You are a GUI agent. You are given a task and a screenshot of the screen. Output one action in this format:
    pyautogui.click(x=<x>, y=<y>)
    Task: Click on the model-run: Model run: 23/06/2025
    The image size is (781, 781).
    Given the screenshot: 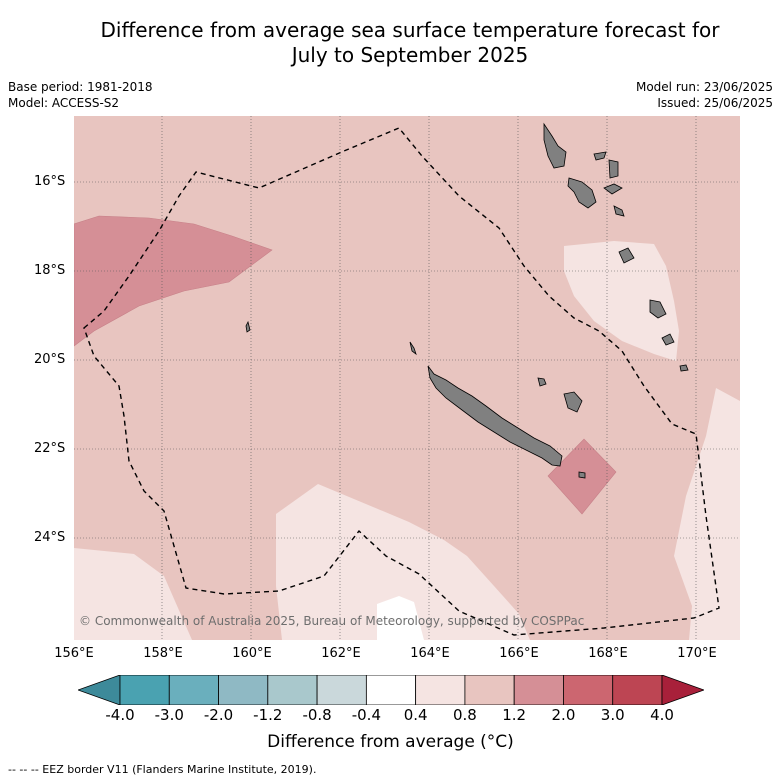 What is the action you would take?
    pyautogui.click(x=704, y=87)
    